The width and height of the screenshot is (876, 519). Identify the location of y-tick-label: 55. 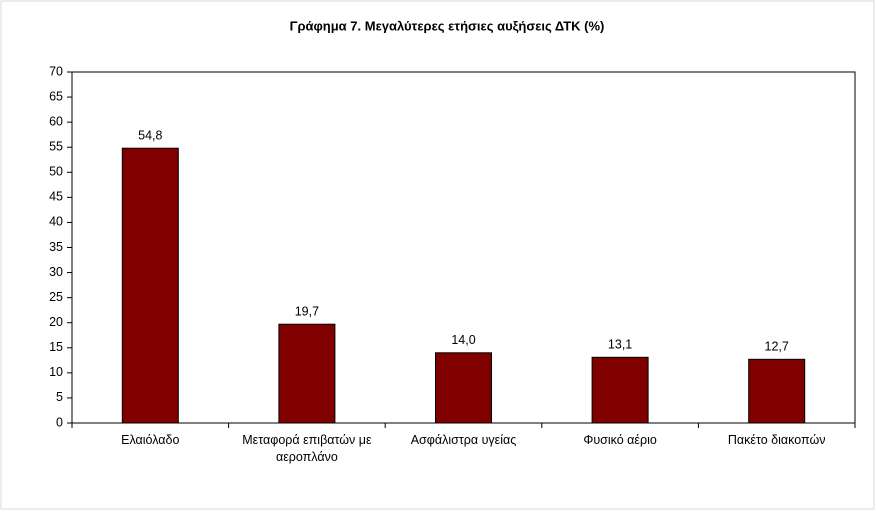
(56, 147).